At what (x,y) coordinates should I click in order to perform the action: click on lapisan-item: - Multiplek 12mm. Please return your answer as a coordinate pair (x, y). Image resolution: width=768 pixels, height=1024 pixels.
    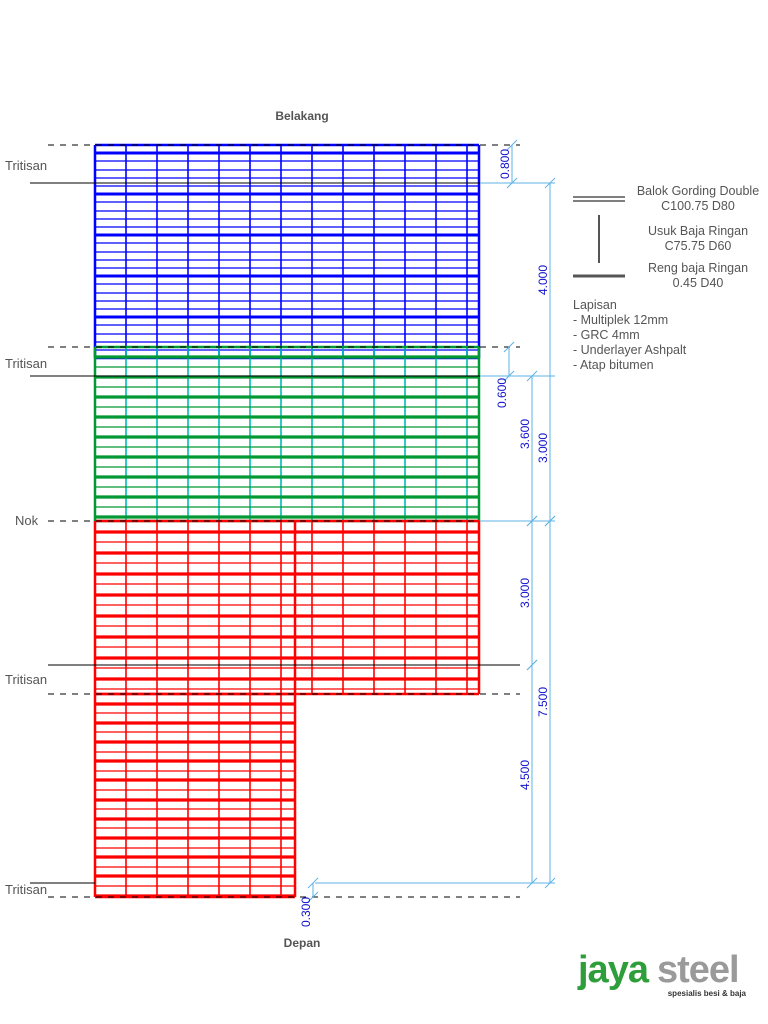
    Looking at the image, I should click on (620, 320).